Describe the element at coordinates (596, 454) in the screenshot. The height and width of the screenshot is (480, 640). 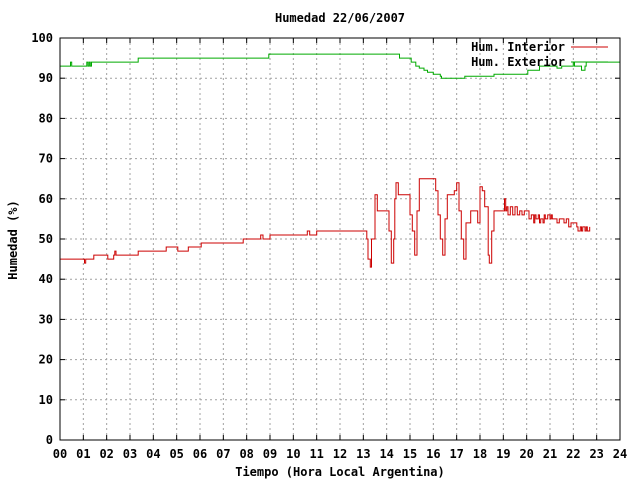
I see `x-tick-label: 23` at that location.